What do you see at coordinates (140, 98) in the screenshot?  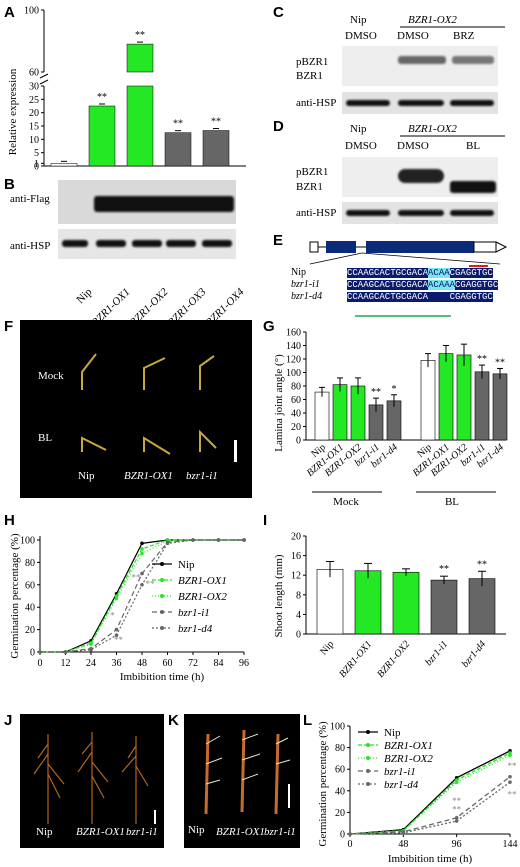 I see `panel-a-bars: ** ** ** **` at bounding box center [140, 98].